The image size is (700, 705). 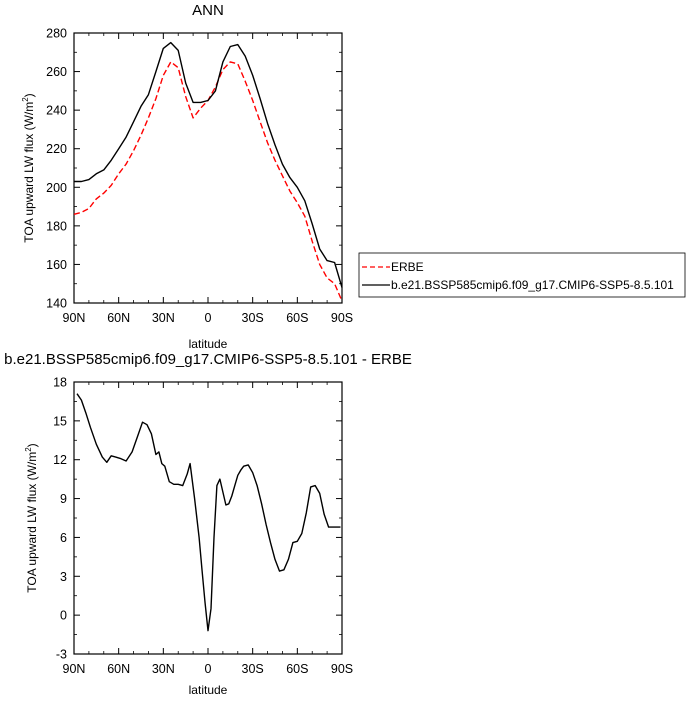 I want to click on top-x-tick-label: 30N, so click(x=163, y=318).